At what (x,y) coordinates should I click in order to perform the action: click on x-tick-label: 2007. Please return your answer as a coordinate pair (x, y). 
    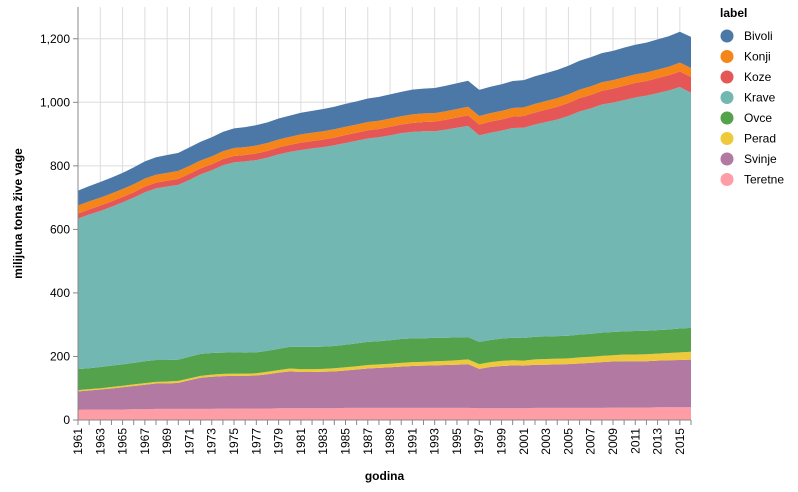
    Looking at the image, I should click on (591, 441).